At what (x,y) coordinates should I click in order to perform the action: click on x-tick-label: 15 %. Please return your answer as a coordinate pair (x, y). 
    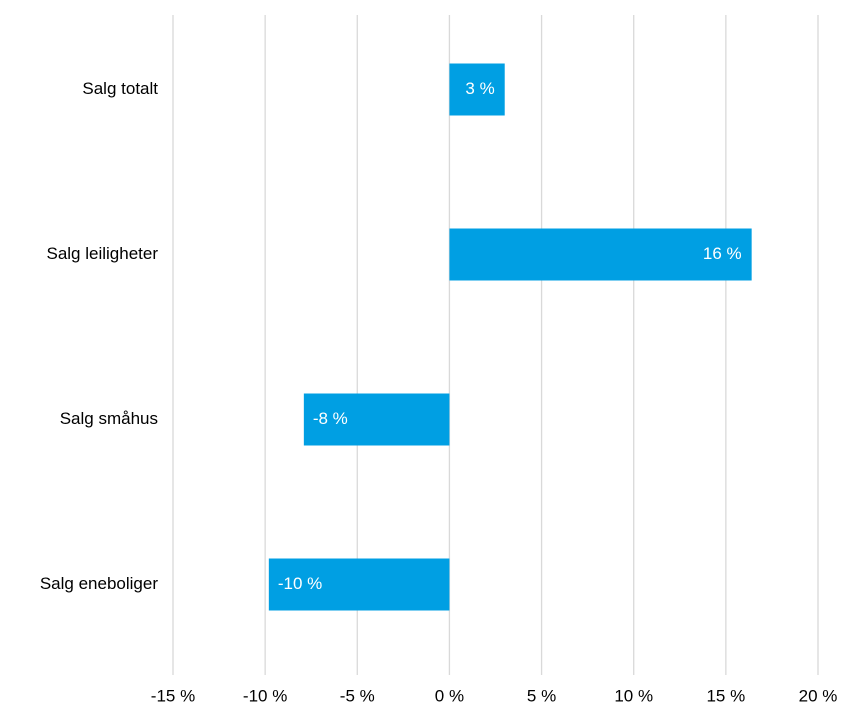
    Looking at the image, I should click on (725, 695).